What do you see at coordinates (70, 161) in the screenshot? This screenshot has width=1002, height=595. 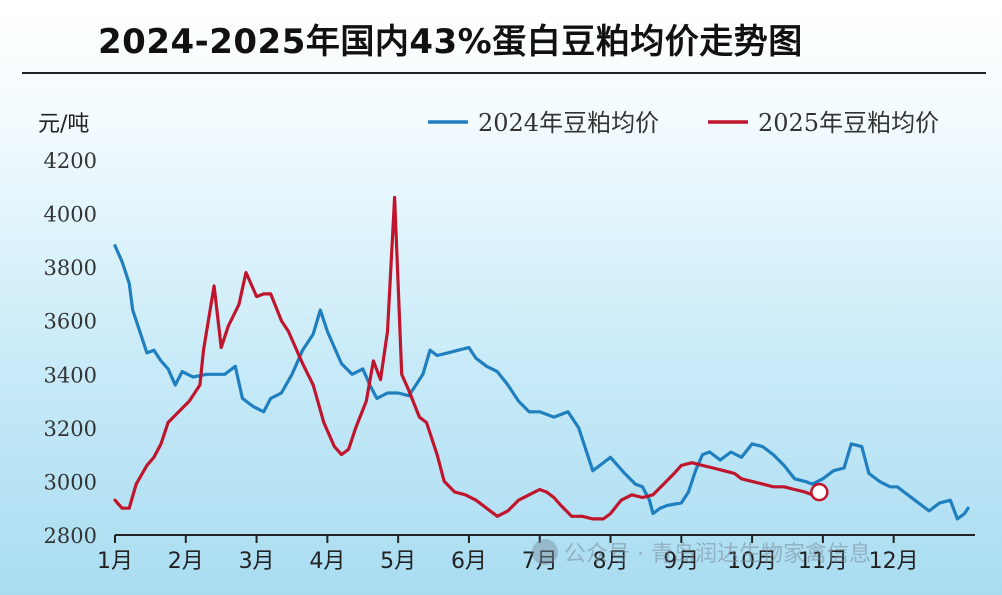 I see `y-tick-label: 4200` at bounding box center [70, 161].